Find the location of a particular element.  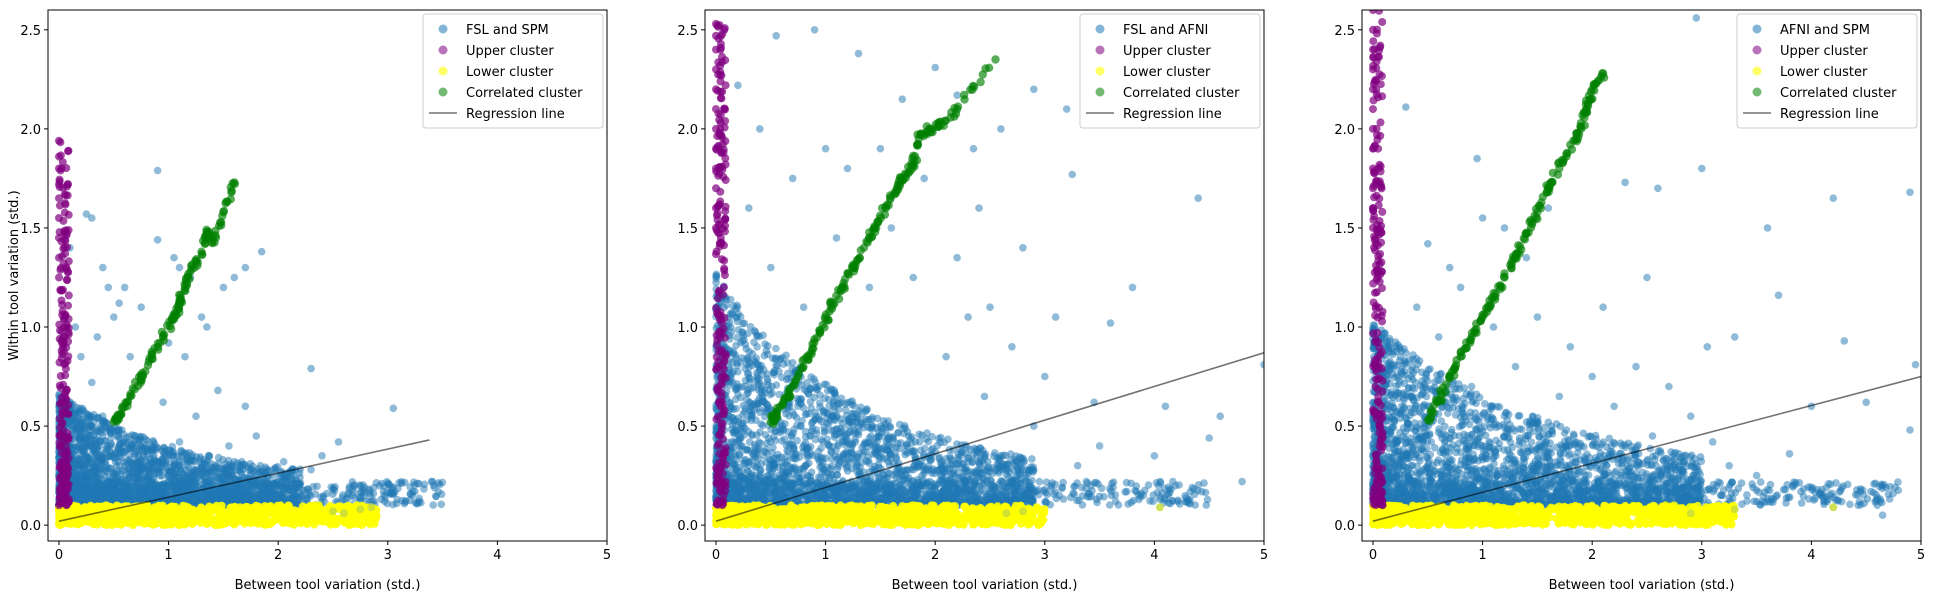

x-tick-label: 4 is located at coordinates (497, 555).